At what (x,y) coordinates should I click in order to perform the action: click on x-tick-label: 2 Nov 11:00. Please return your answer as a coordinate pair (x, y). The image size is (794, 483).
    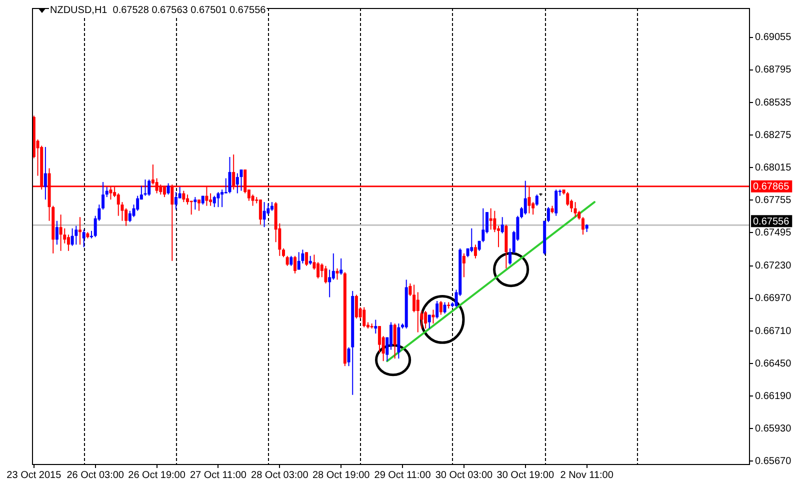
    Looking at the image, I should click on (587, 475).